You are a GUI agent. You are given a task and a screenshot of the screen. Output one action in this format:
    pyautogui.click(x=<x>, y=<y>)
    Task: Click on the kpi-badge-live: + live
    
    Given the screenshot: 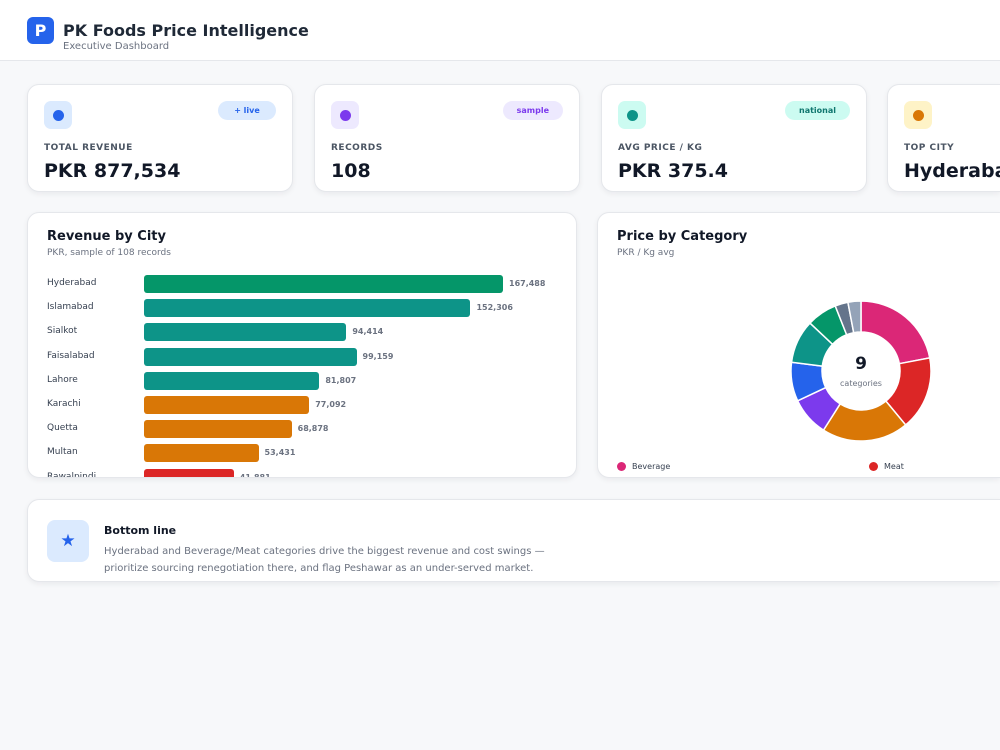 What is the action you would take?
    pyautogui.click(x=247, y=110)
    